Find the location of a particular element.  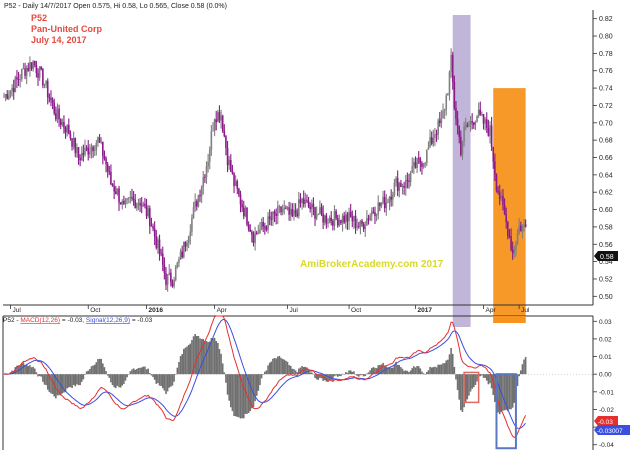

price-y-tick-label: 0.50 is located at coordinates (606, 297).